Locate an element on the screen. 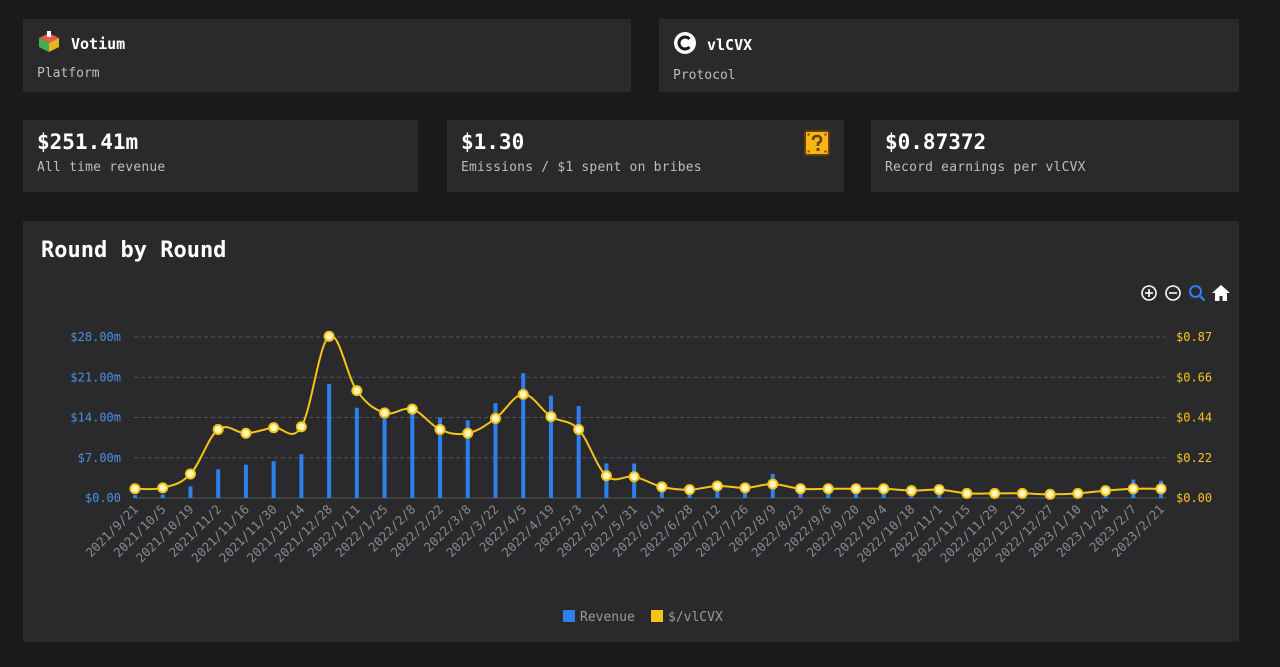 The height and width of the screenshot is (667, 1280). platform-kind: Platform is located at coordinates (68, 73).